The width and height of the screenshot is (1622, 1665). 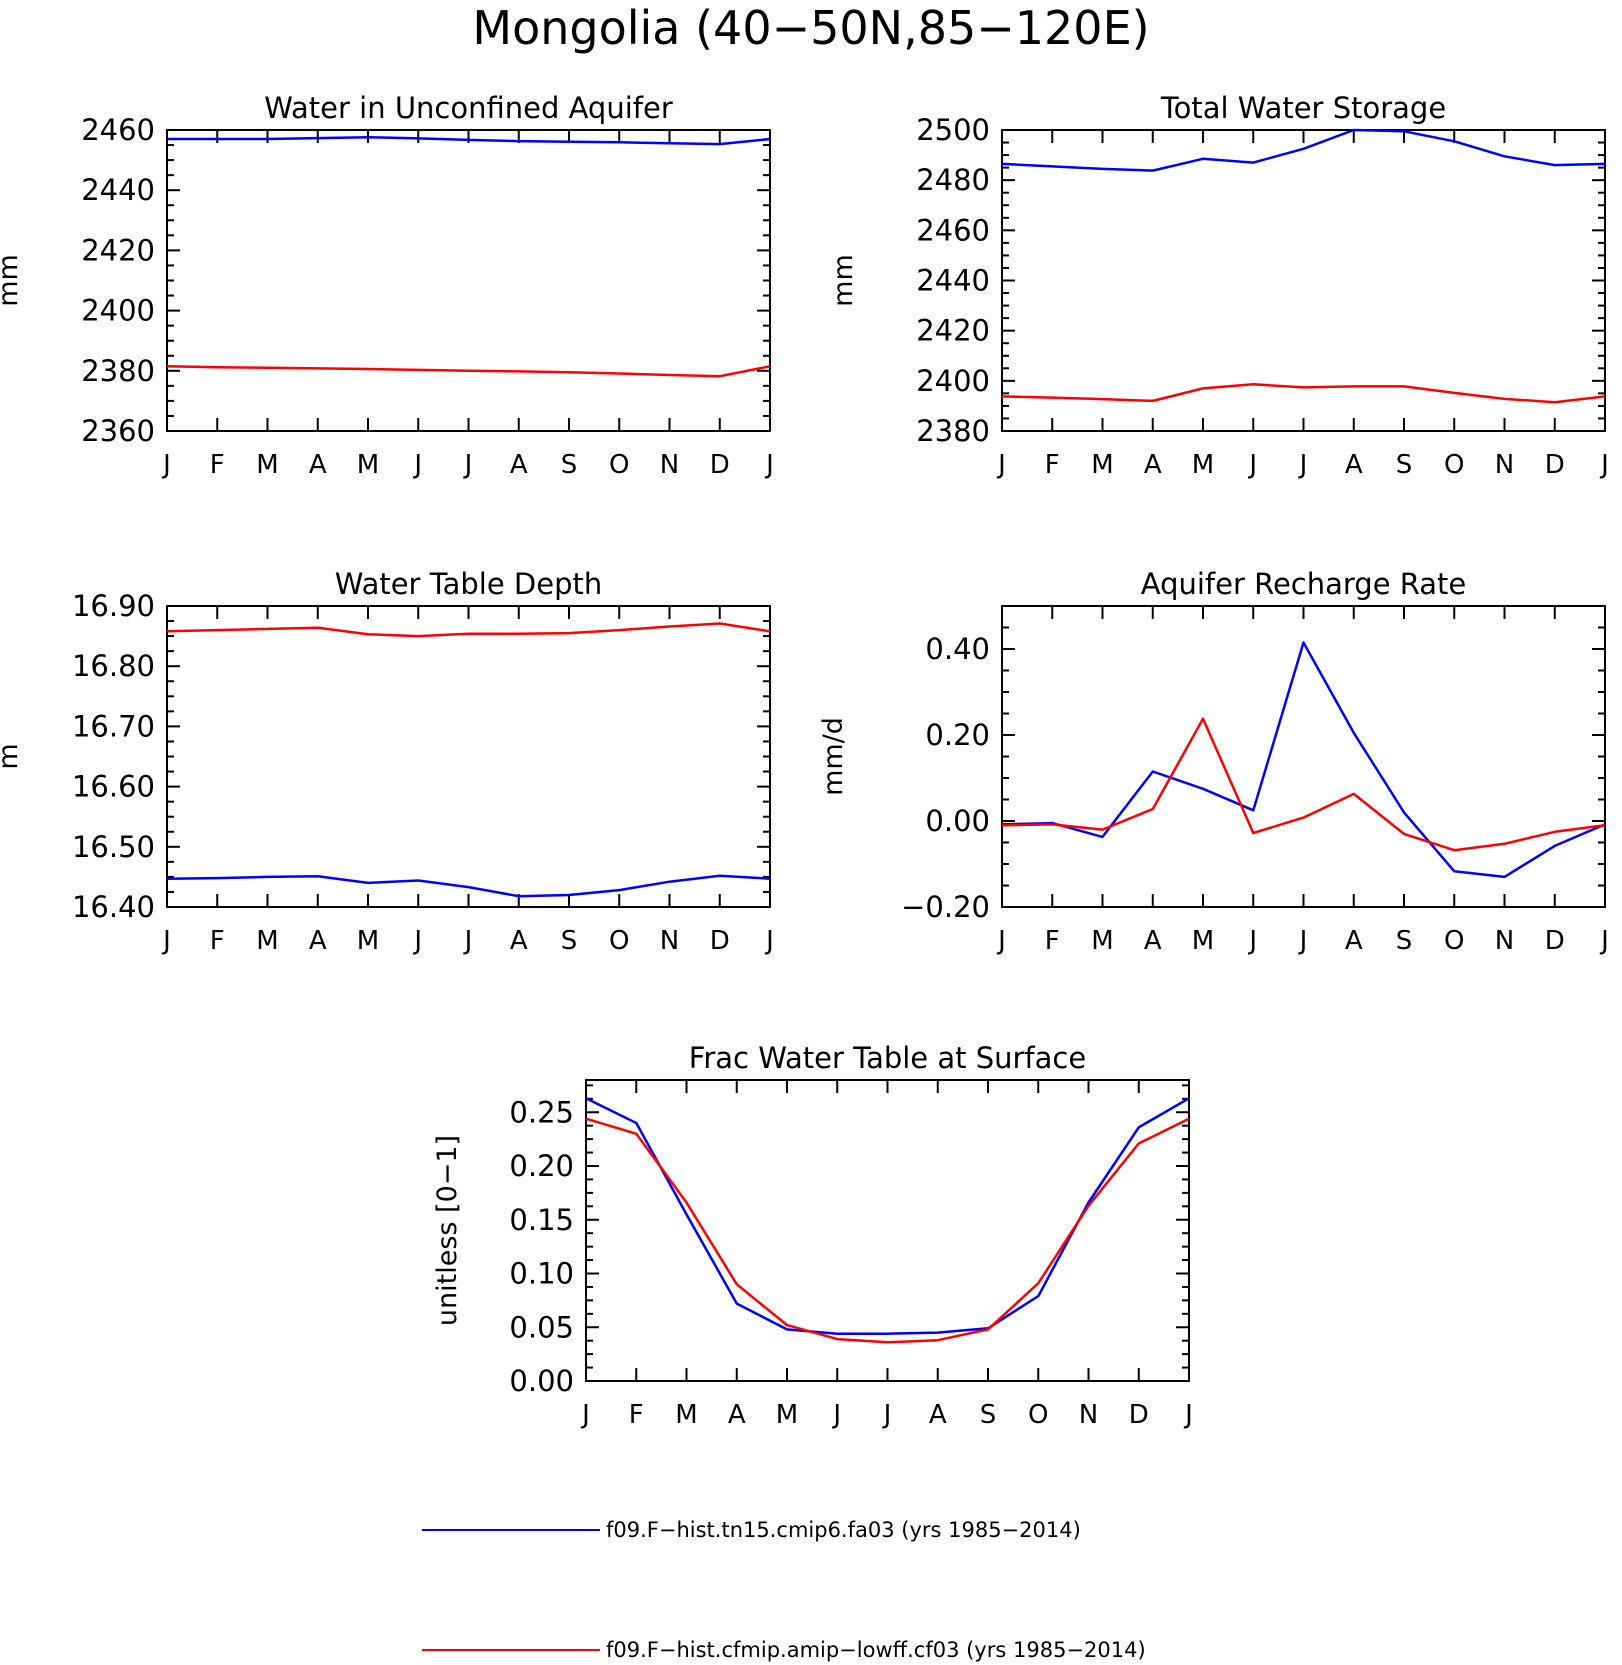 I want to click on chart-title: Water in Unconfined Aquifer, so click(x=468, y=108).